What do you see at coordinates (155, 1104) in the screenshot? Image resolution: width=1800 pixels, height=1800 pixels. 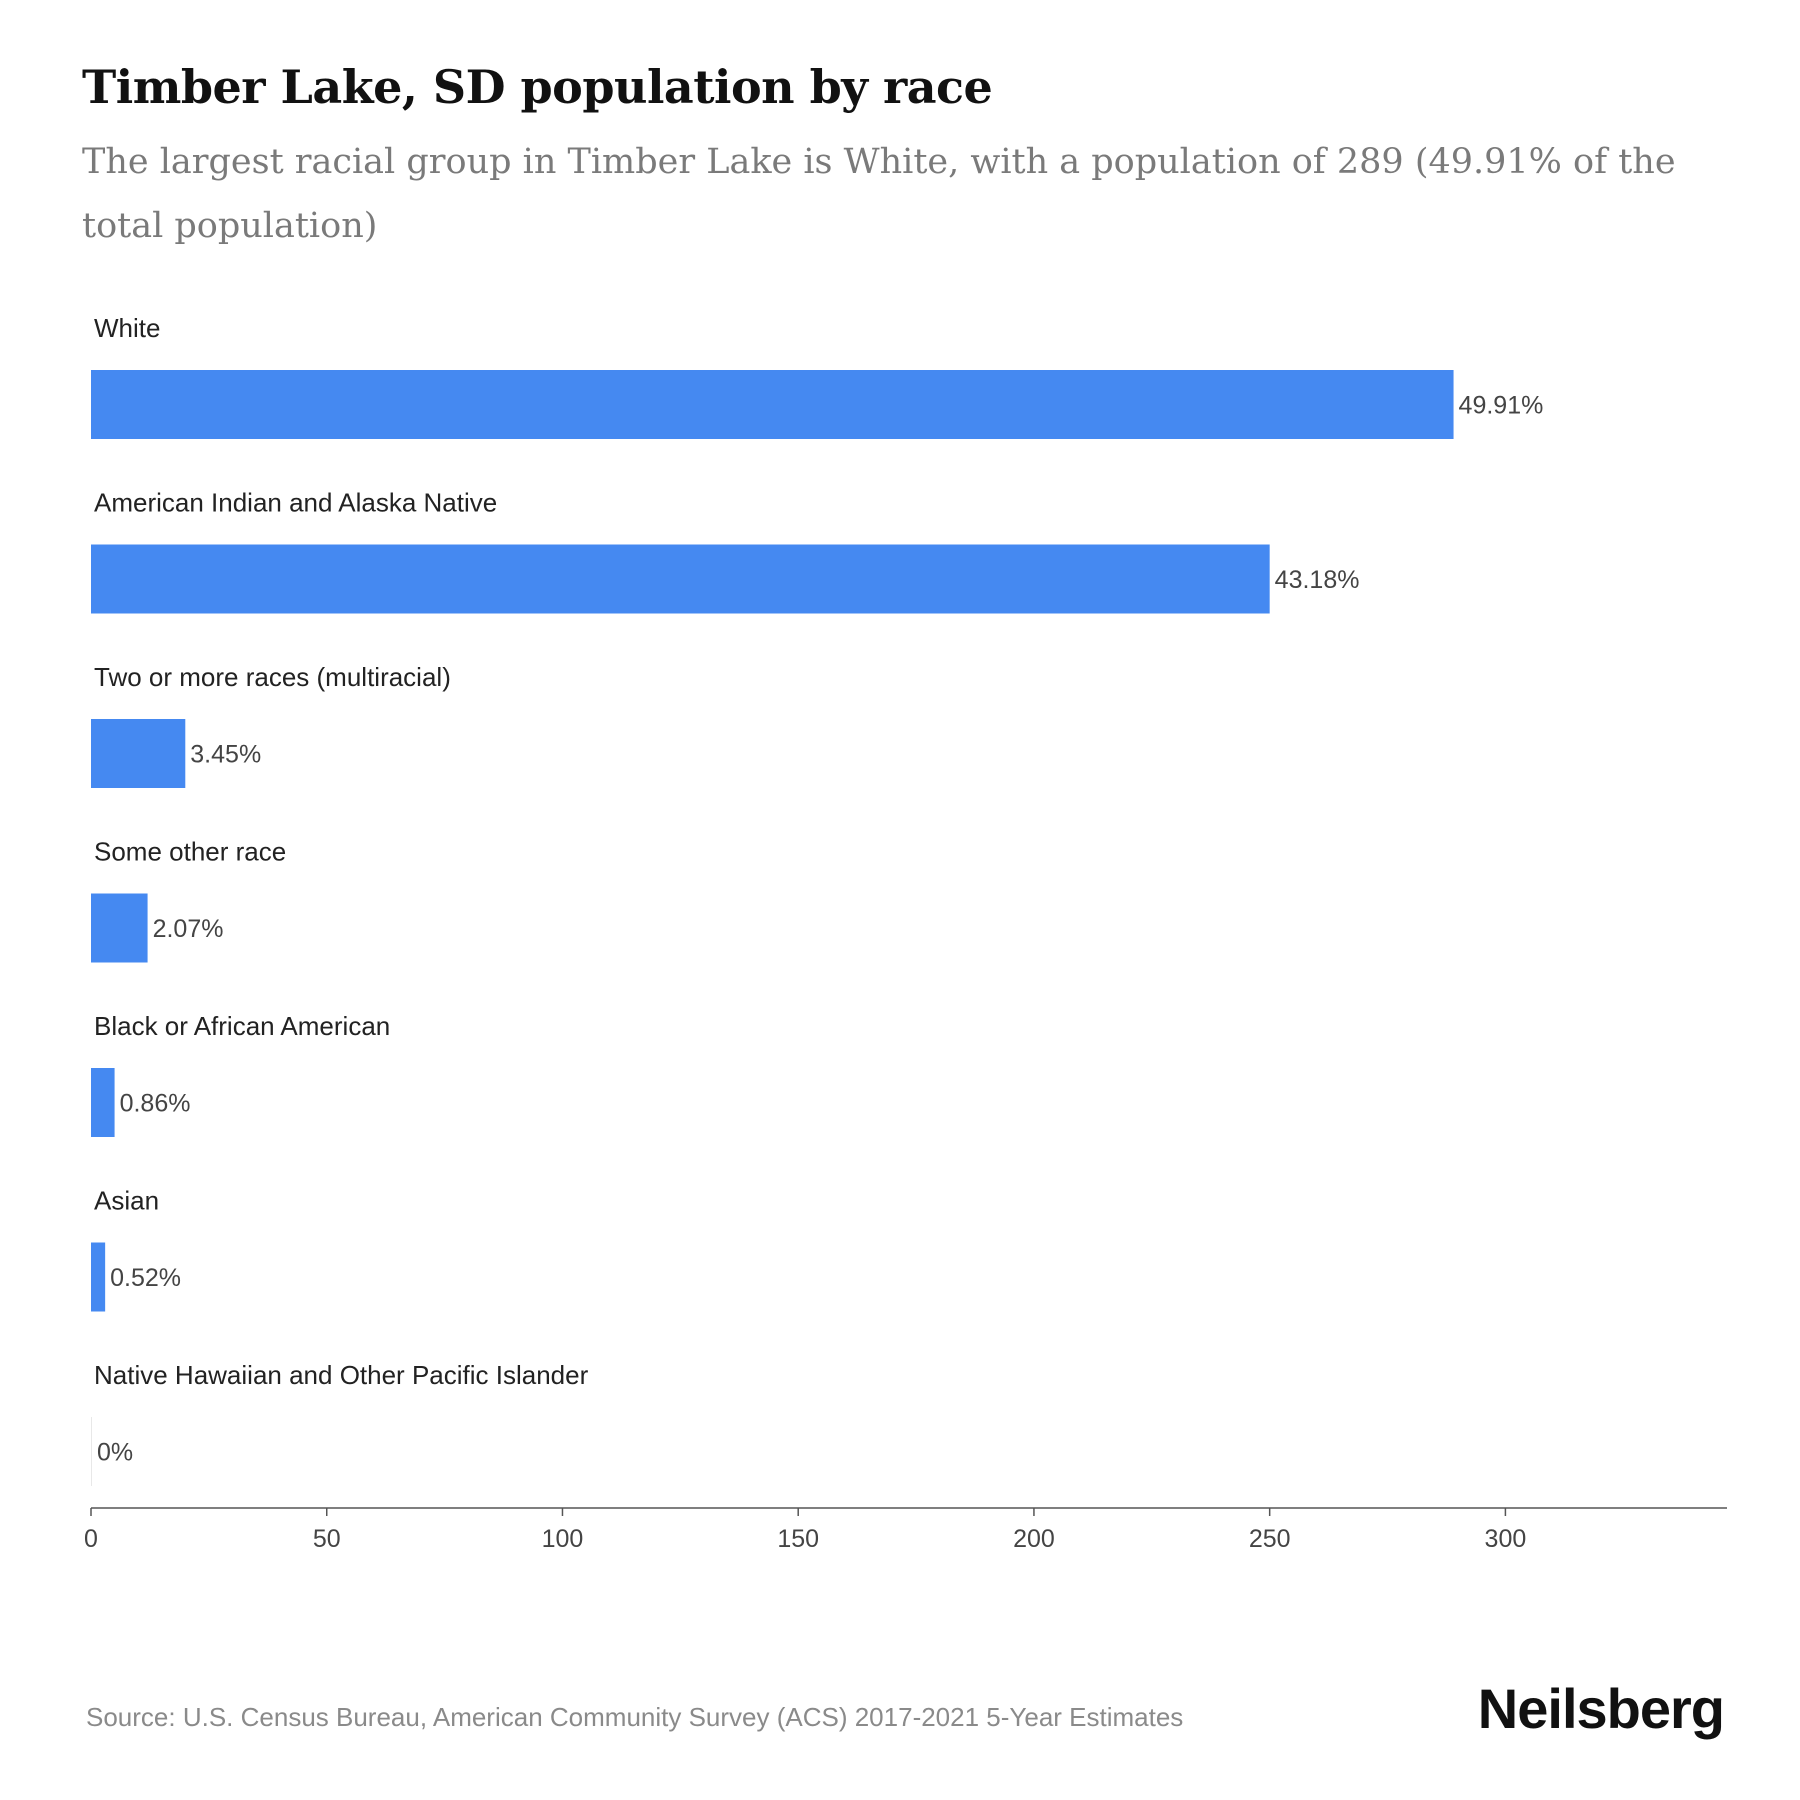 I see `value-label: 0.86%` at bounding box center [155, 1104].